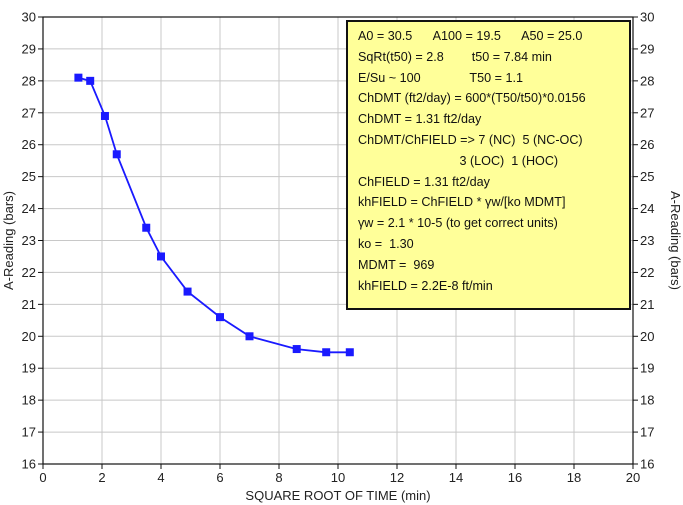 The width and height of the screenshot is (683, 505). I want to click on annotation-line: khFIELD = ChFIELD * γw/[ko MDMT], so click(462, 202).